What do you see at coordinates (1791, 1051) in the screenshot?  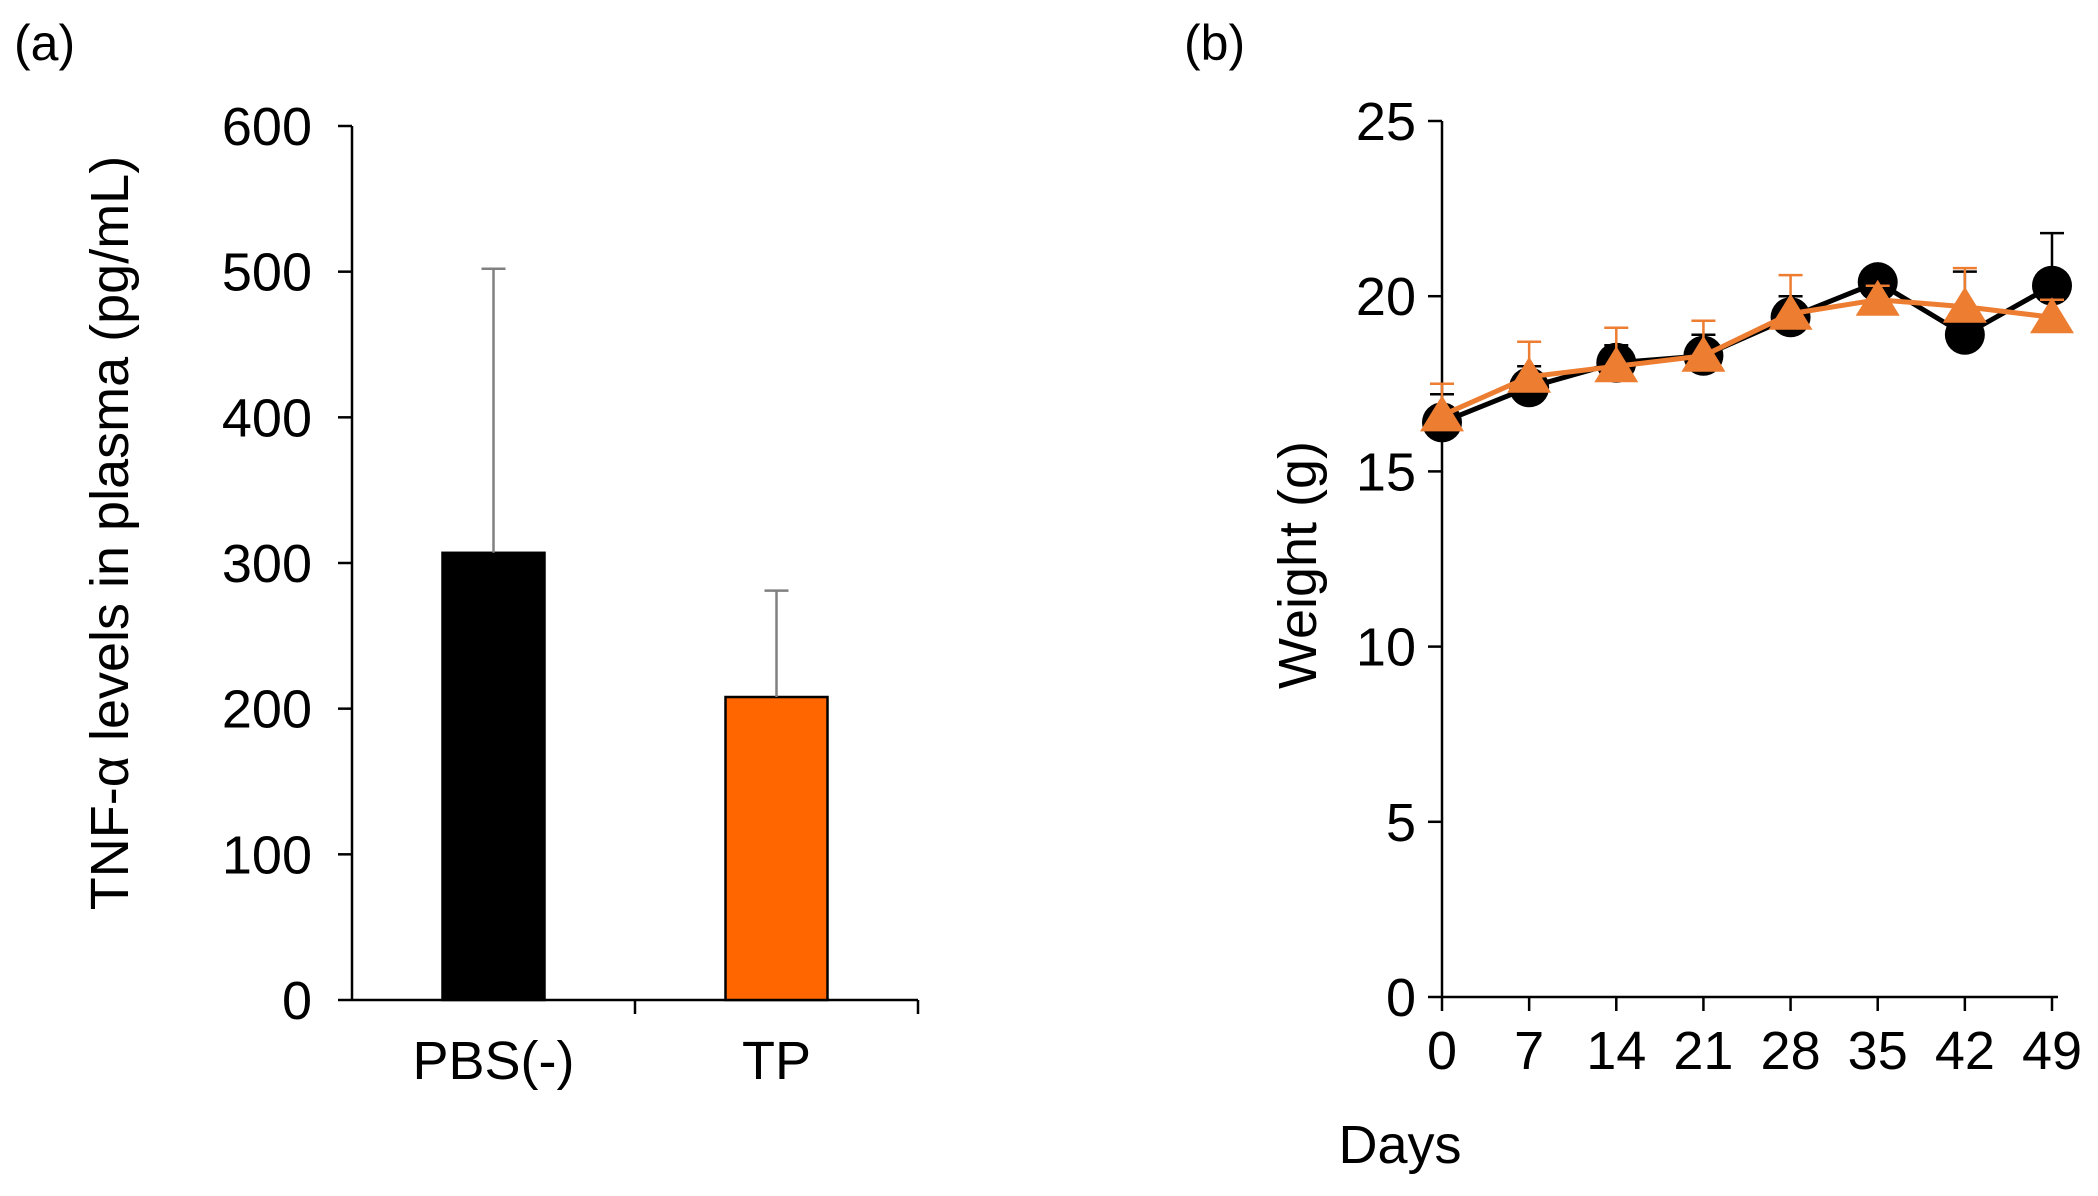 I see `panel-b-x-tick-label: 28` at bounding box center [1791, 1051].